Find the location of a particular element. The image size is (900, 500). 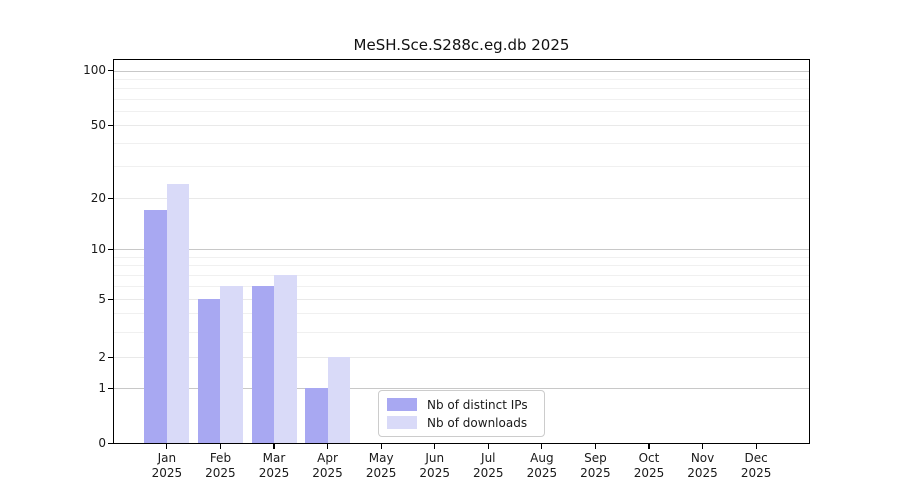

y-axis-tick-label: 10 is located at coordinates (98, 248).